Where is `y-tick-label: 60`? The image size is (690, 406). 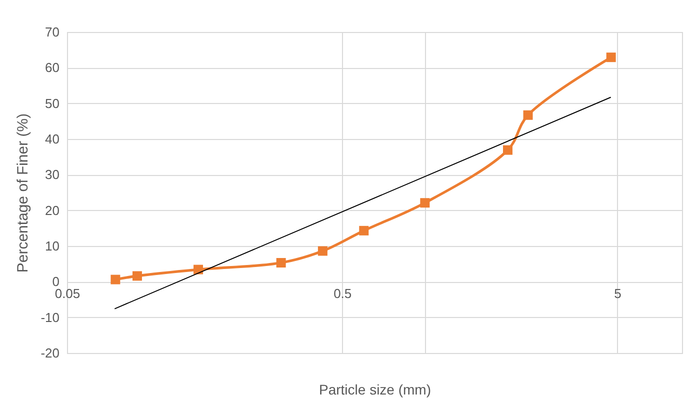 y-tick-label: 60 is located at coordinates (52, 68).